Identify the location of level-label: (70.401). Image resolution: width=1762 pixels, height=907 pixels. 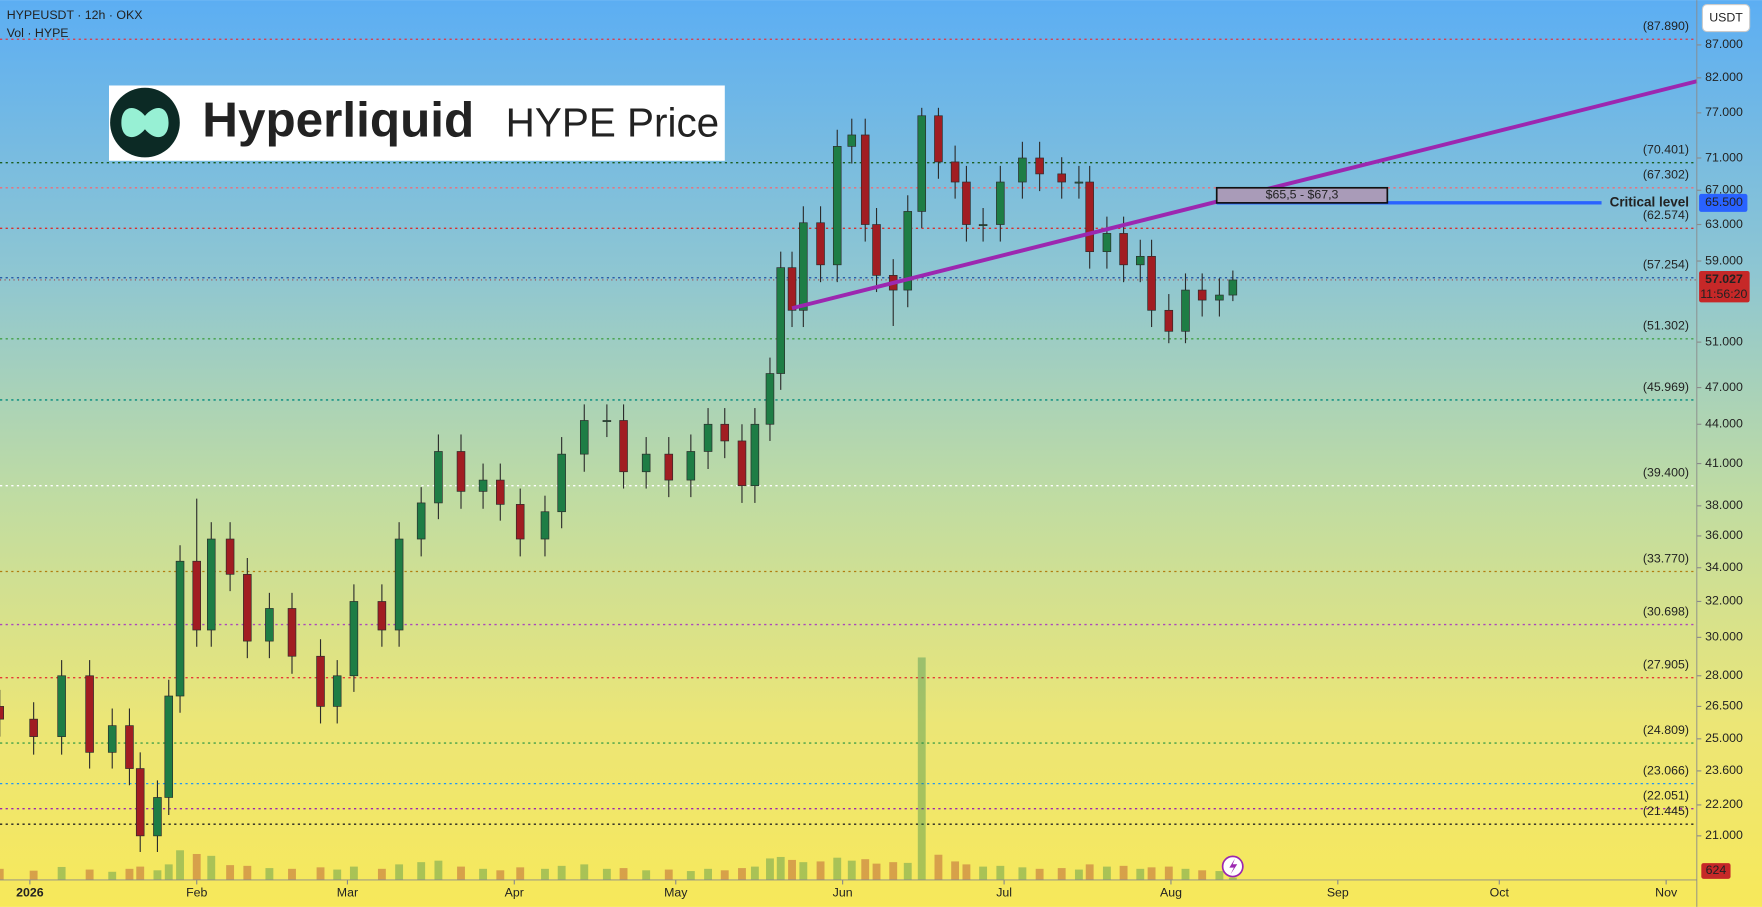
(1666, 150).